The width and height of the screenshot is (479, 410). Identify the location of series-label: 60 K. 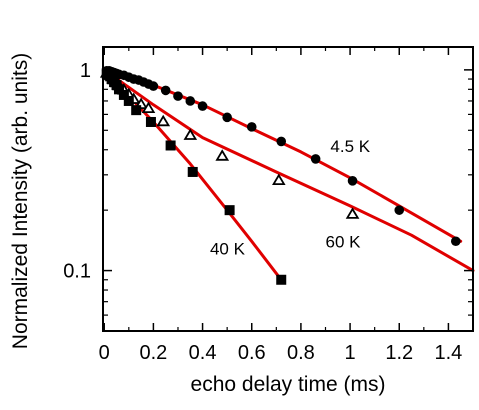
(343, 242).